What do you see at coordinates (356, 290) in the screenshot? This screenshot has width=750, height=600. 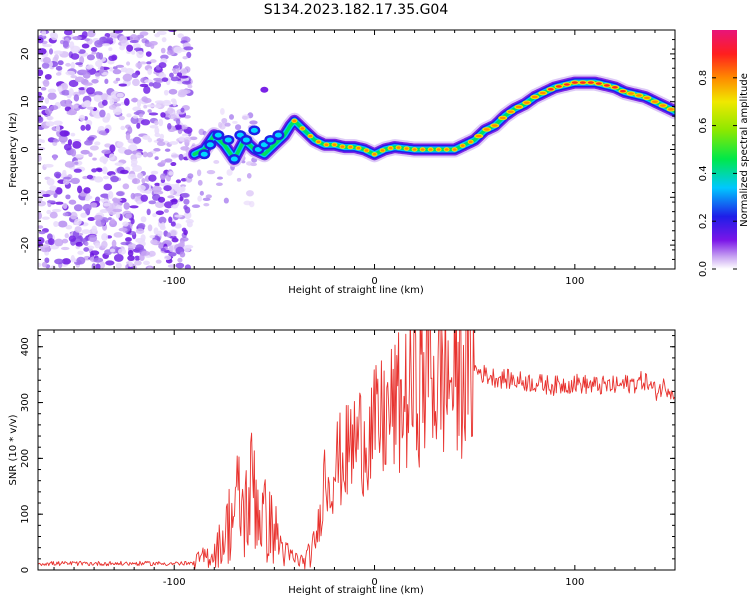 I see `spectrogram-xlabel: Height of straight line (km)` at bounding box center [356, 290].